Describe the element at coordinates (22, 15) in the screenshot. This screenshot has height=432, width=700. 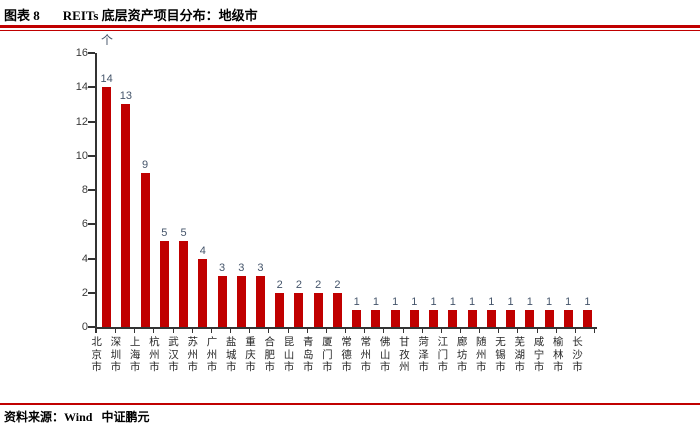
I see `figure-label: 图表 8` at that location.